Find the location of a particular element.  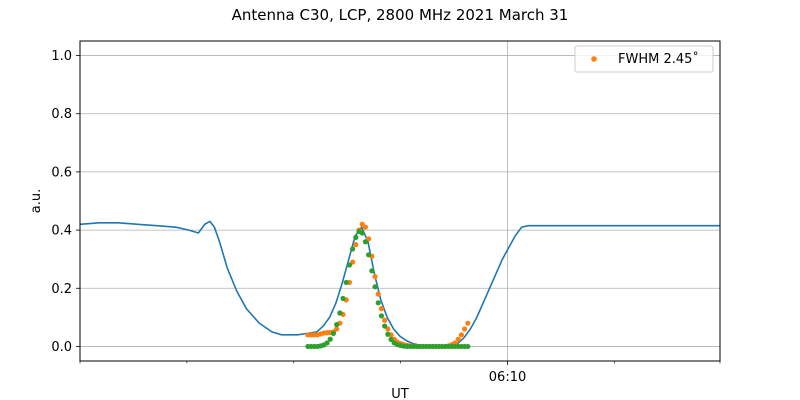

y-axis-label: a.u. is located at coordinates (36, 201).